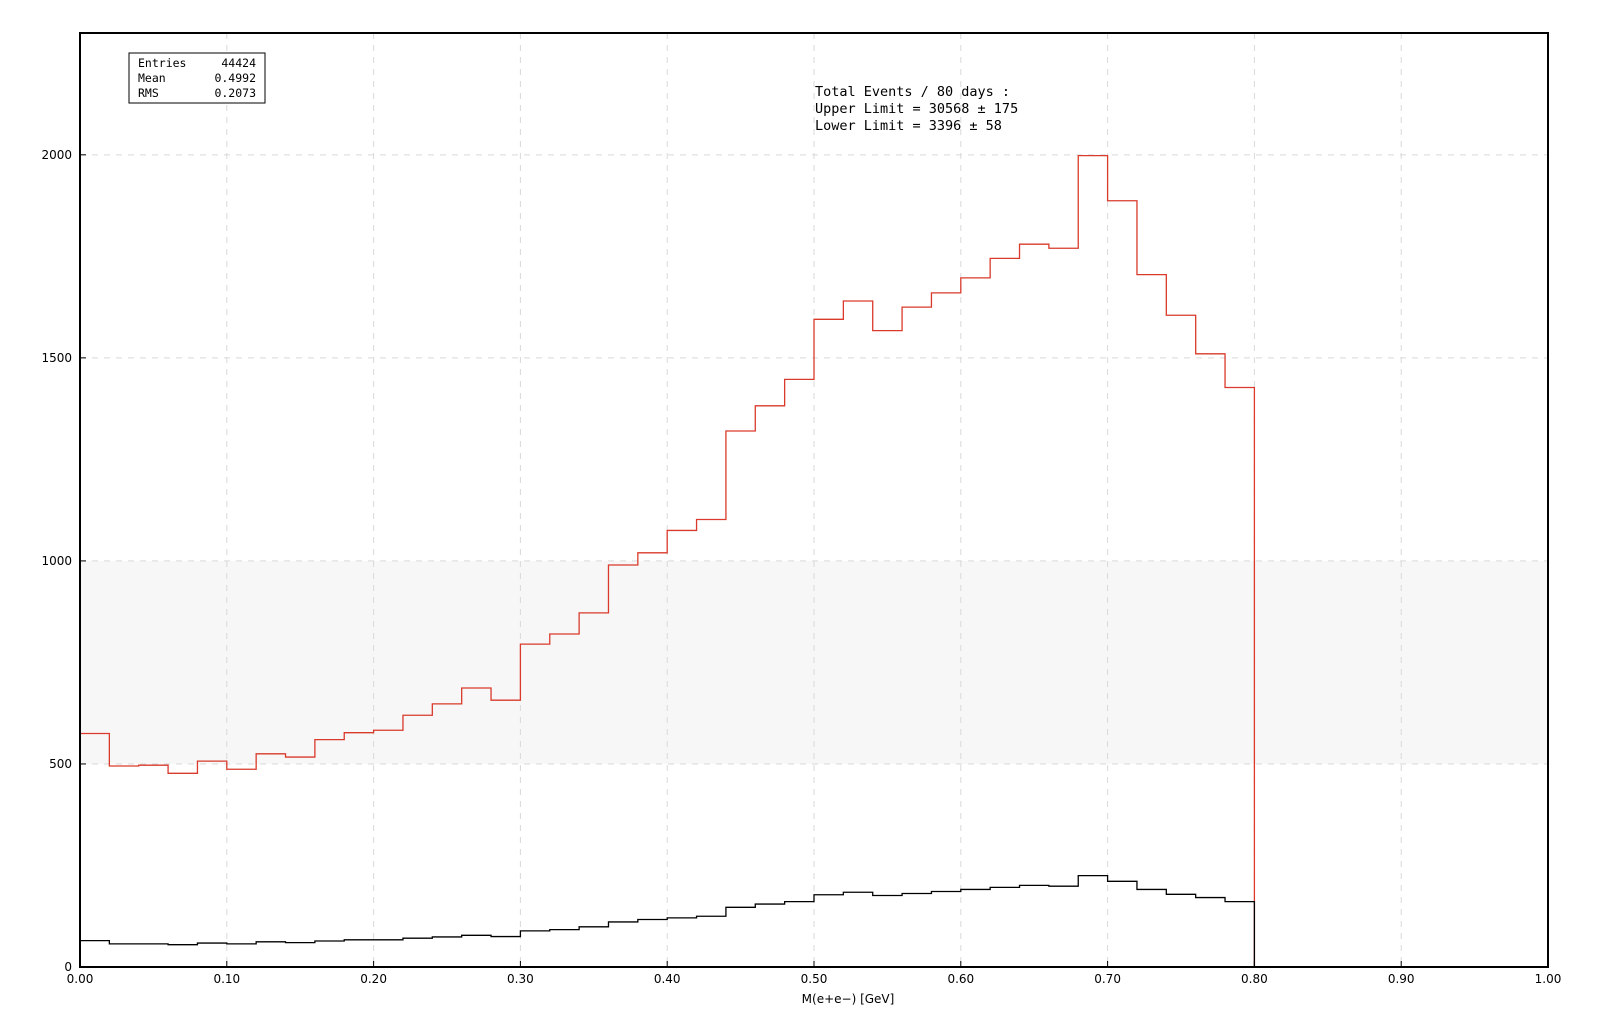 The image size is (1600, 1035). What do you see at coordinates (56, 561) in the screenshot?
I see `y-tick-label: 1000` at bounding box center [56, 561].